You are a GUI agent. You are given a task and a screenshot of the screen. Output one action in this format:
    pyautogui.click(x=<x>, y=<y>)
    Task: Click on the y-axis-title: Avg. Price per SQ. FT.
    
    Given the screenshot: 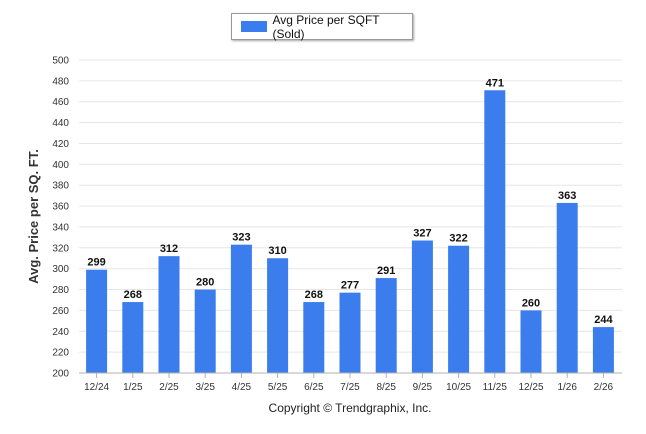 What is the action you would take?
    pyautogui.click(x=33, y=216)
    